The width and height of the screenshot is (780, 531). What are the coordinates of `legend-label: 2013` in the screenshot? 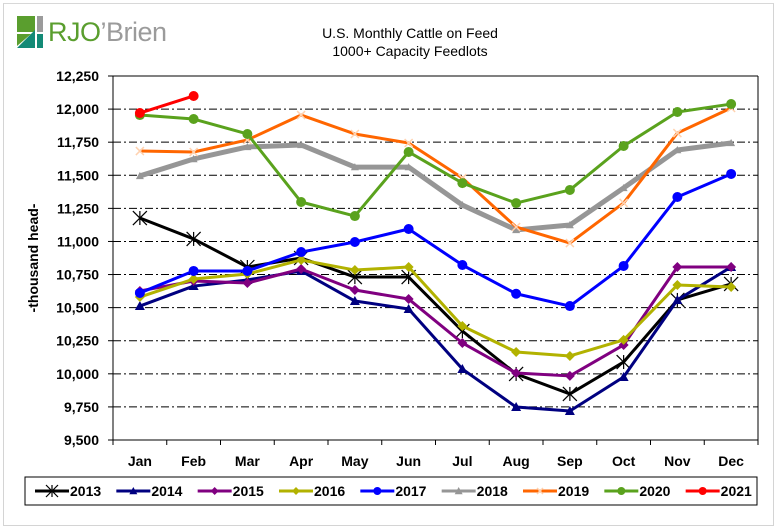 It's located at (85, 491).